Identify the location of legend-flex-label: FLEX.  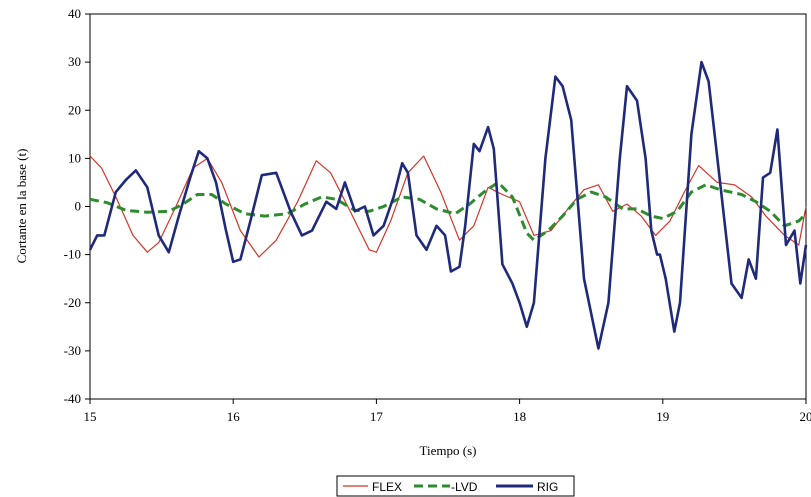
(387, 487).